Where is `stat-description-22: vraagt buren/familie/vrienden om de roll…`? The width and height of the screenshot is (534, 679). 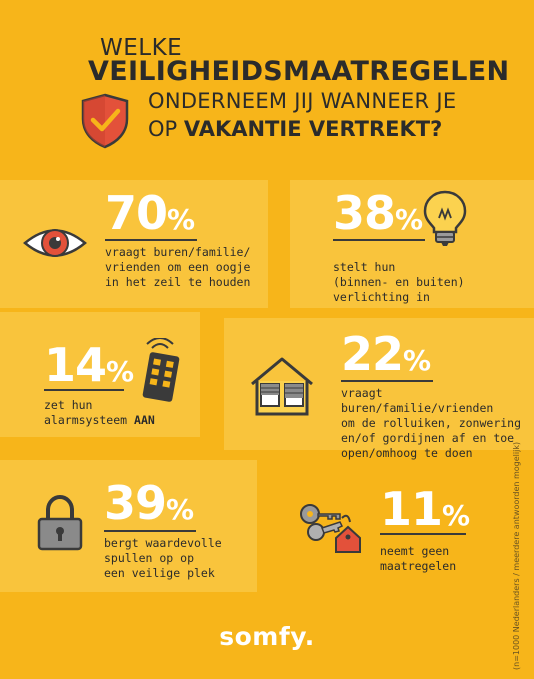 stat-description-22: vraagt buren/familie/vrienden om de roll… is located at coordinates (437, 423).